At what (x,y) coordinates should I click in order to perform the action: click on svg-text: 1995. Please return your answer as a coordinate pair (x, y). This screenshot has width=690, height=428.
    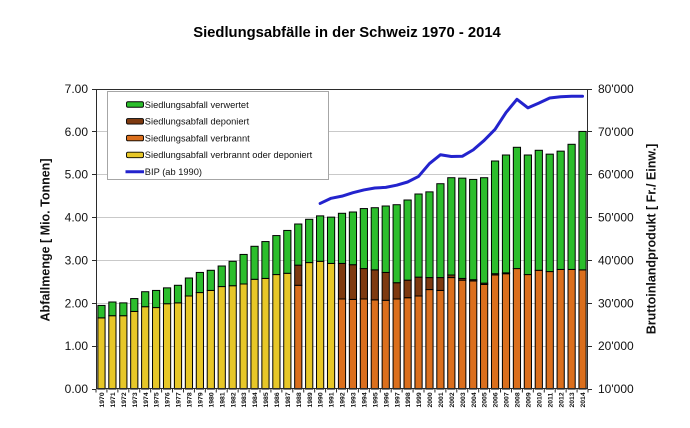
    Looking at the image, I should click on (375, 399).